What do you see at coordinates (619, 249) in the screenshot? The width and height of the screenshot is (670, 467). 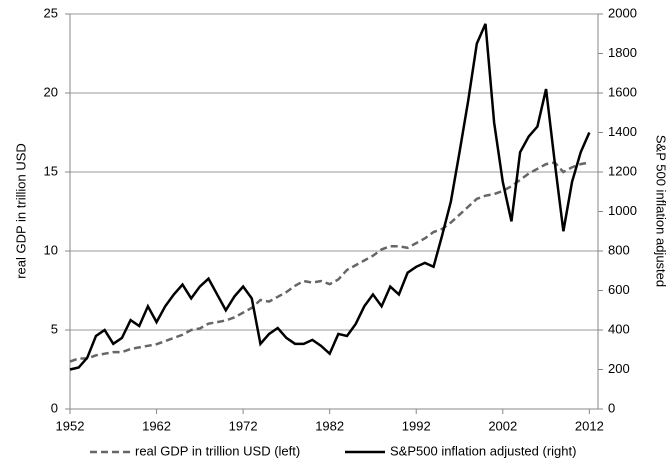 I see `y2-tick-label: 800` at bounding box center [619, 249].